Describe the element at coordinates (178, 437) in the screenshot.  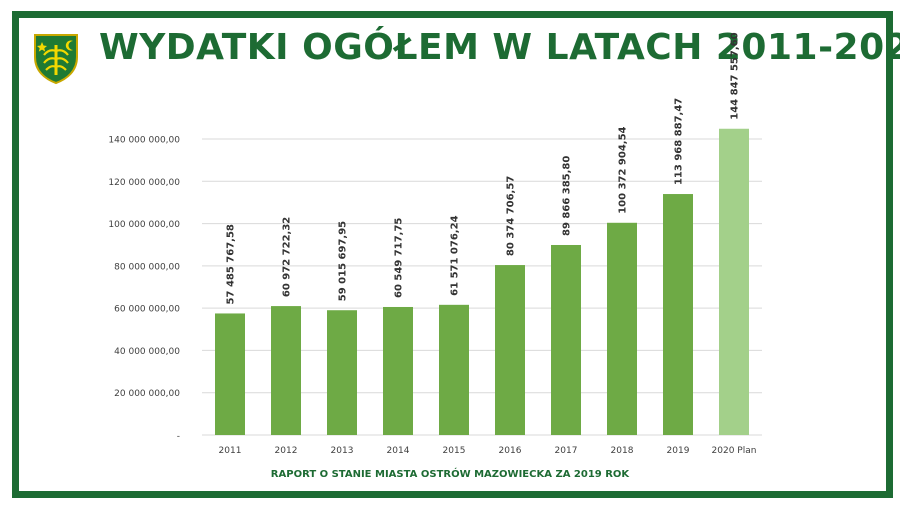
I see `y-tick-label: -` at that location.